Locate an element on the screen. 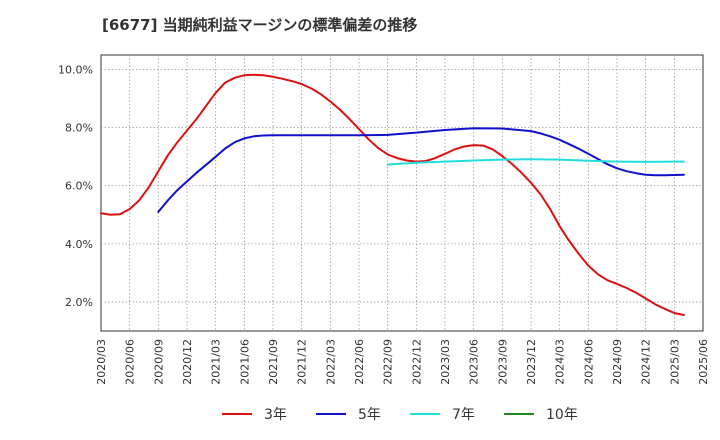 This screenshot has width=720, height=440. series-line-5年 is located at coordinates (421, 170).